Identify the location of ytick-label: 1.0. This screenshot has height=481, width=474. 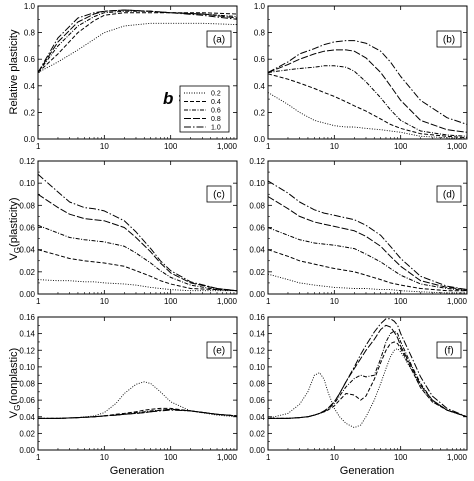
(260, 6).